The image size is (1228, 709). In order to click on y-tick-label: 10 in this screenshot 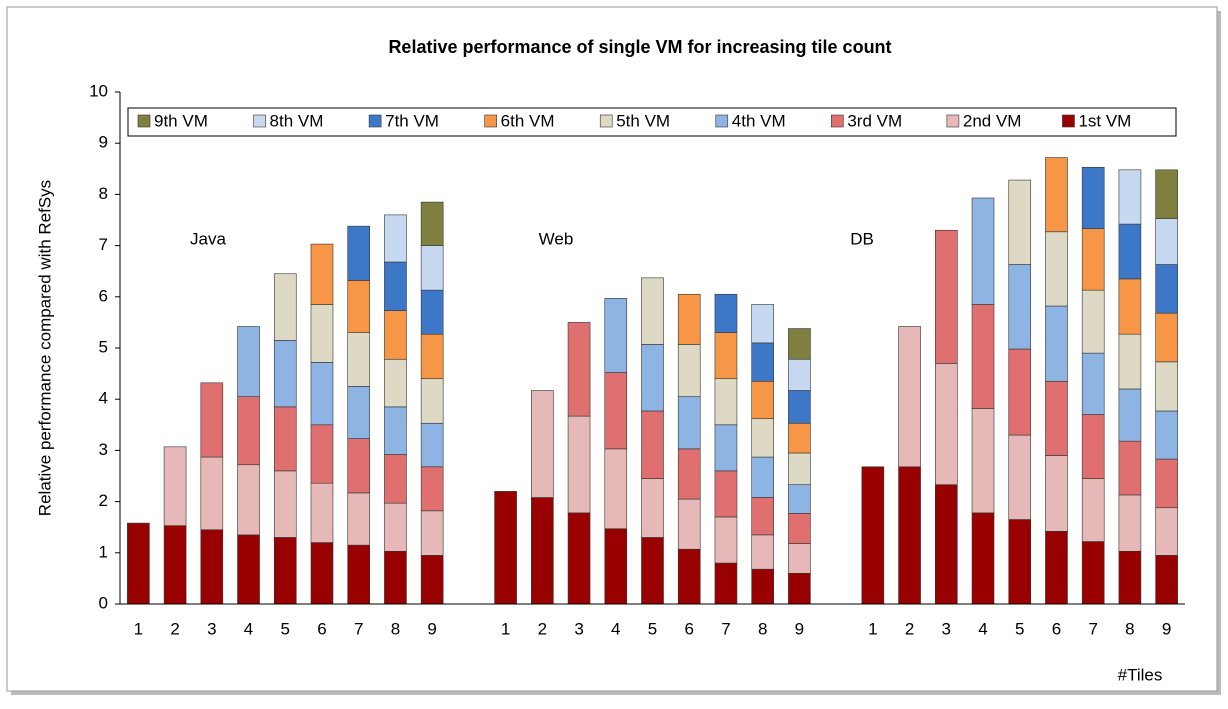, I will do `click(98, 90)`.